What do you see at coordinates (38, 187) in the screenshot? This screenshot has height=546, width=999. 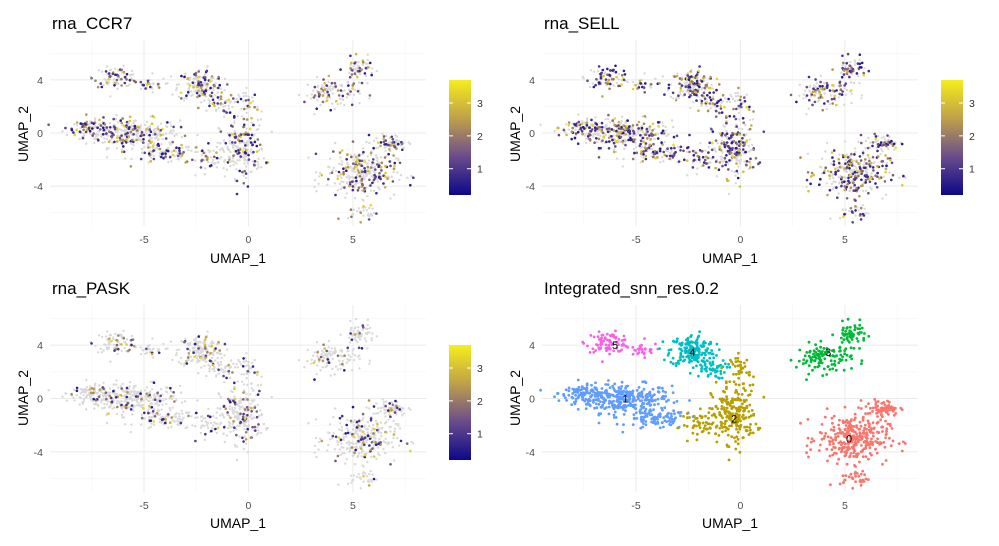 I see `y-tick-label: -4` at bounding box center [38, 187].